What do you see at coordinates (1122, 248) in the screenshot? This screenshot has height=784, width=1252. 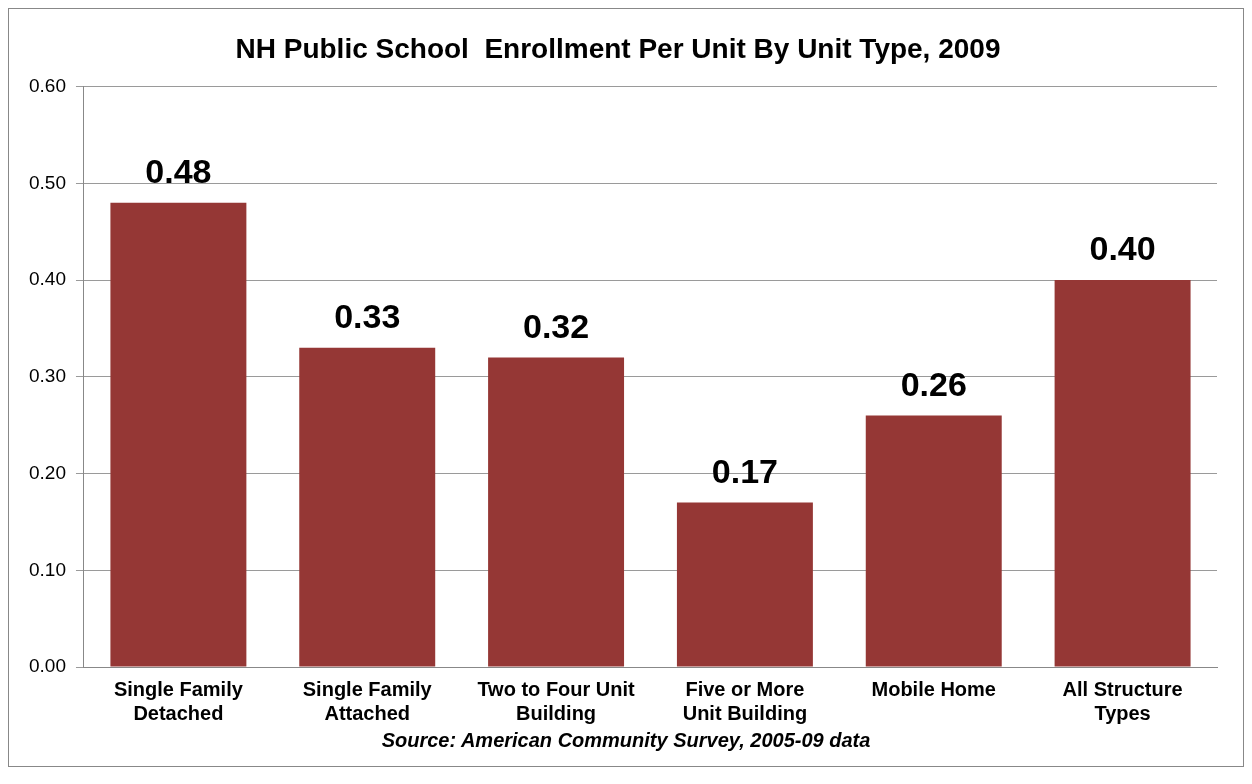 I see `data-label: 0.40` at bounding box center [1122, 248].